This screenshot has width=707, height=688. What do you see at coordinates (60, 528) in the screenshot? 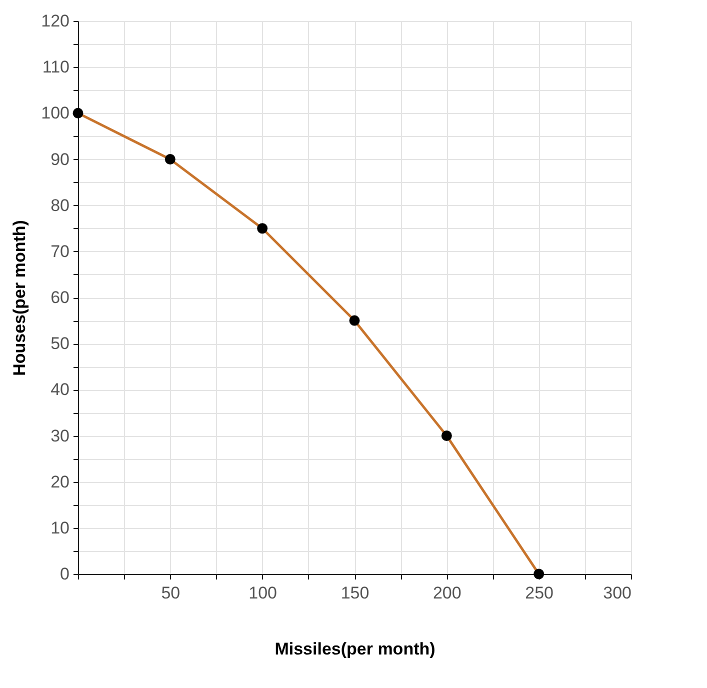
I see `y-tick-label: 10` at bounding box center [60, 528].